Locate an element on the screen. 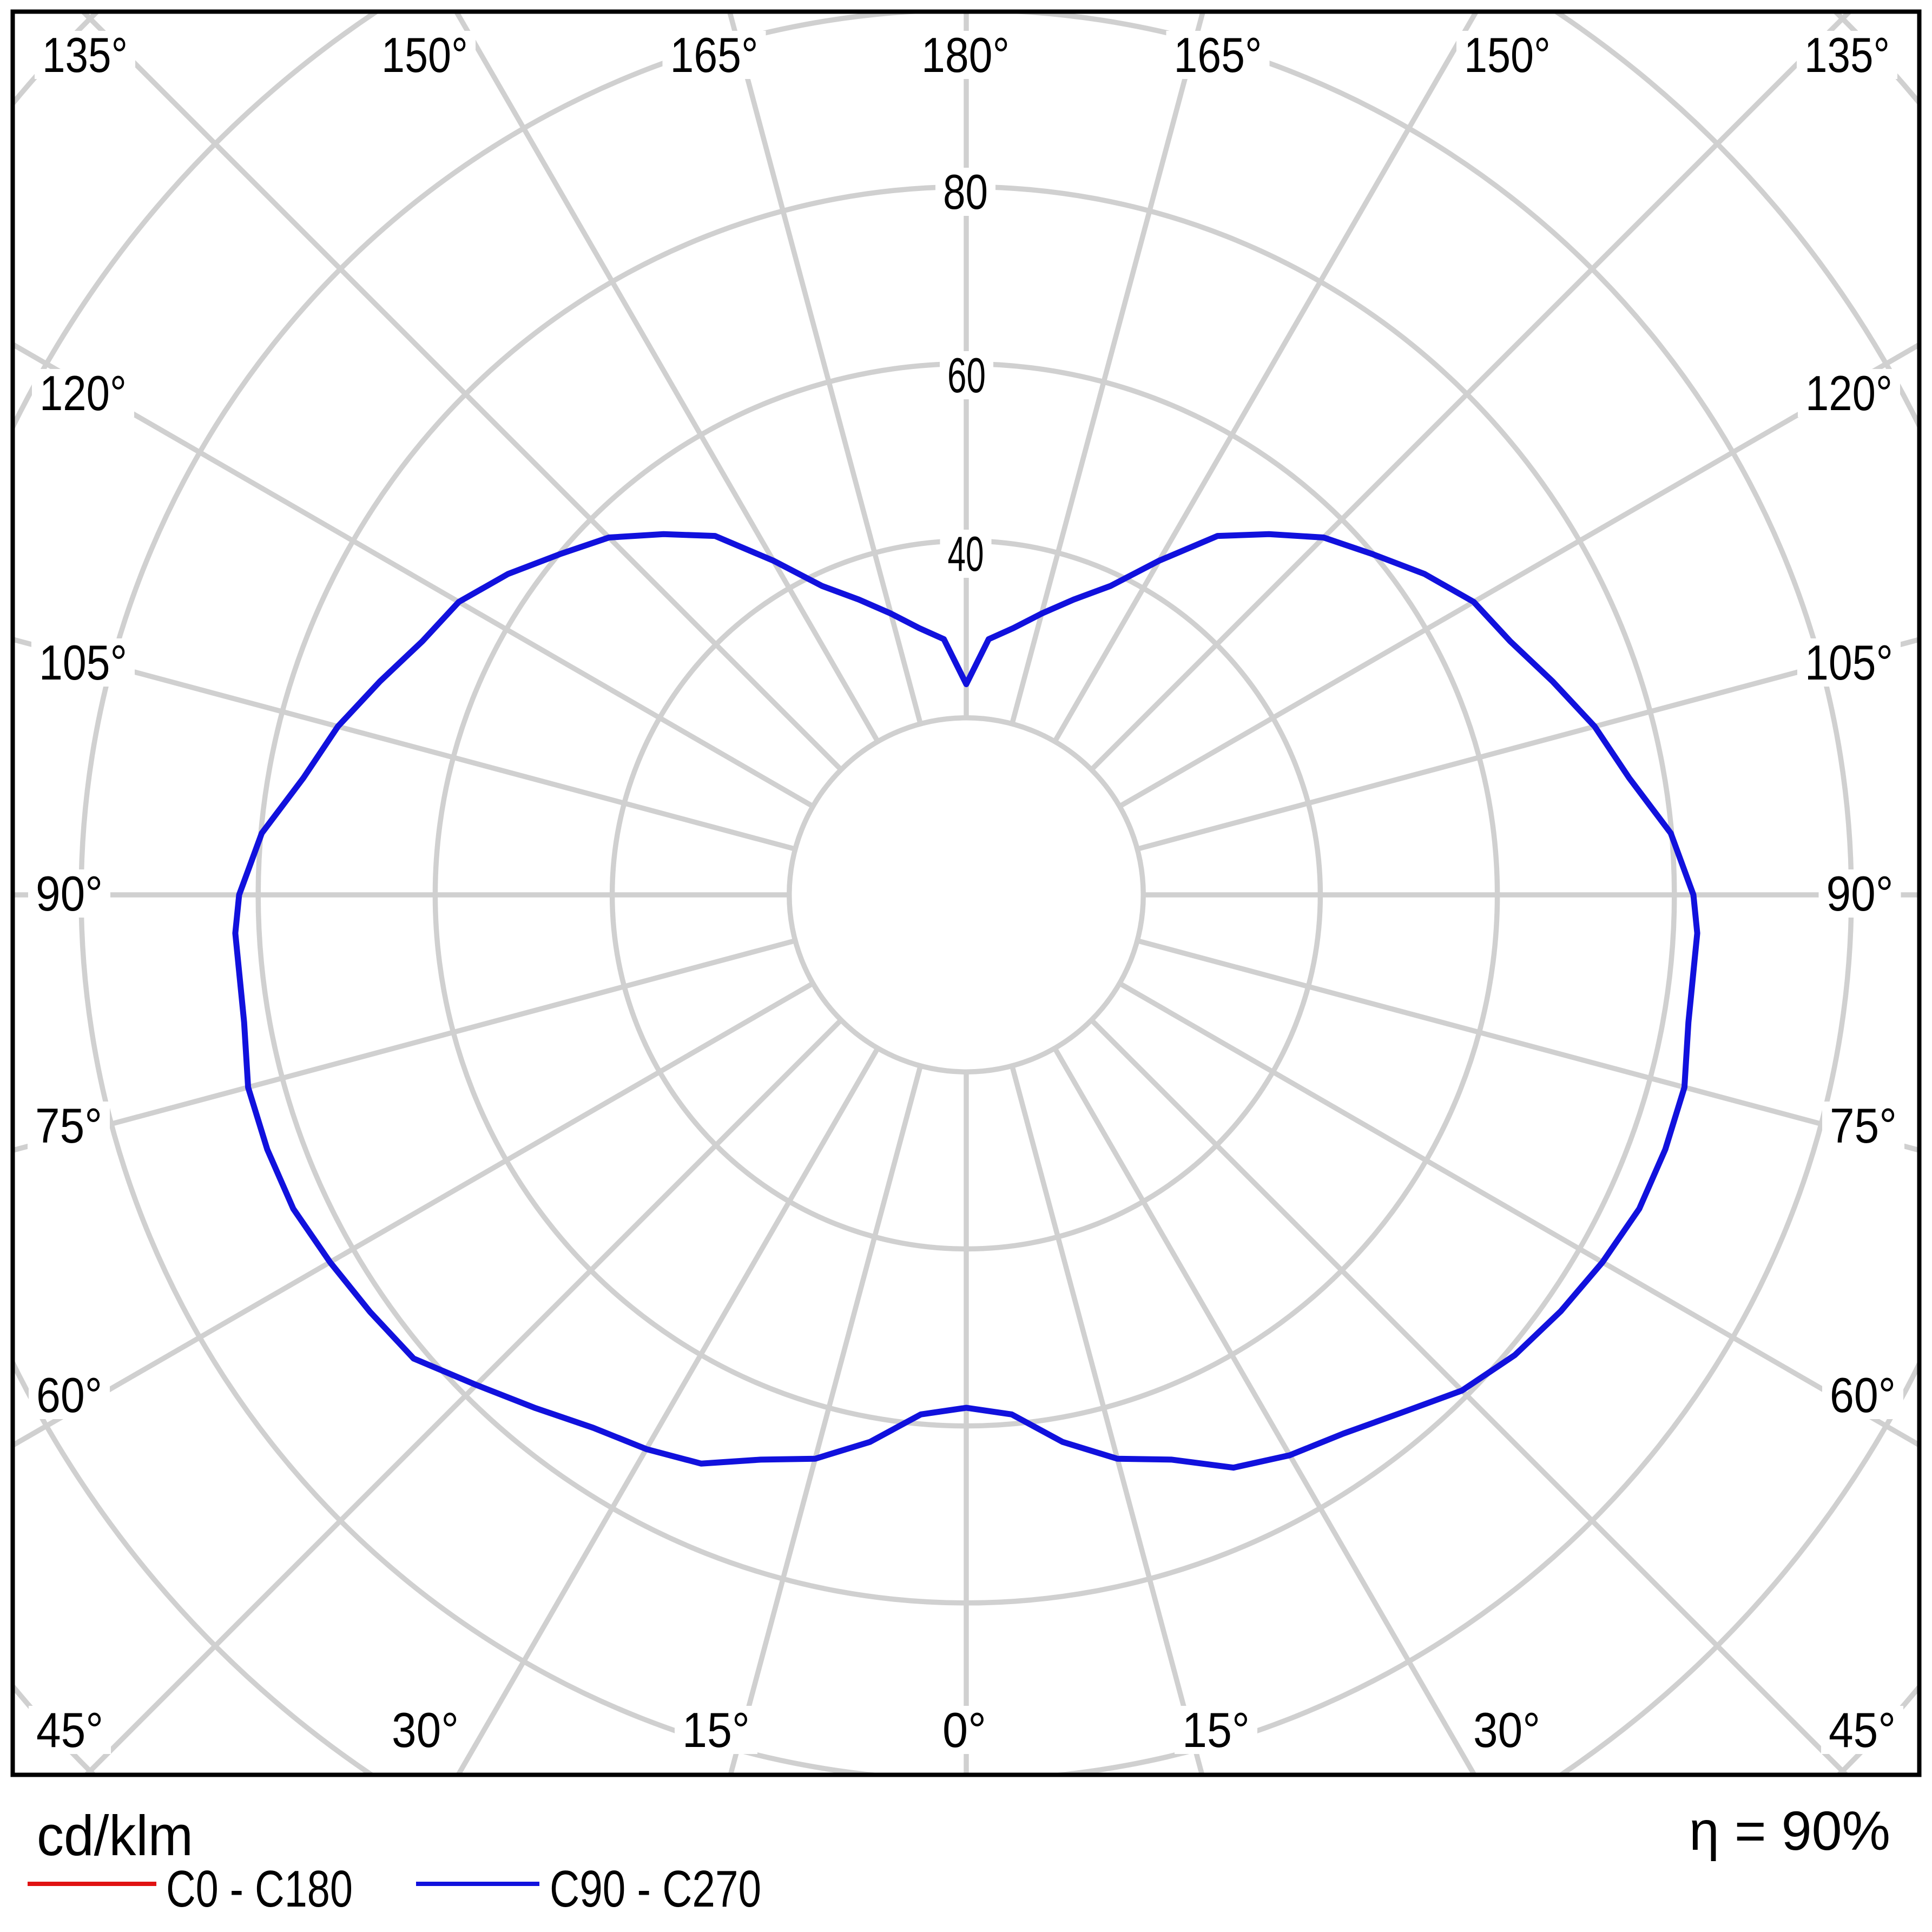 Image resolution: width=1932 pixels, height=1932 pixels. svg-text: 40 is located at coordinates (966, 554).